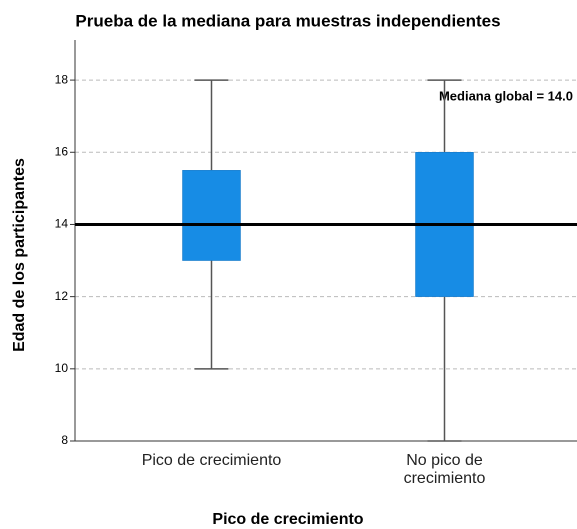  I want to click on y-tick-label: 16, so click(62, 151).